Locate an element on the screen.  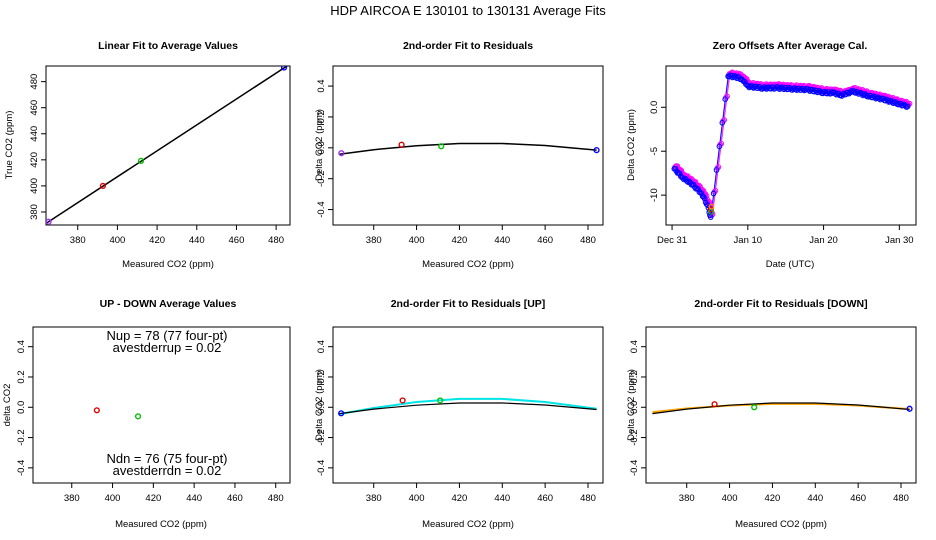
y-tick-label: -5 is located at coordinates (654, 151).